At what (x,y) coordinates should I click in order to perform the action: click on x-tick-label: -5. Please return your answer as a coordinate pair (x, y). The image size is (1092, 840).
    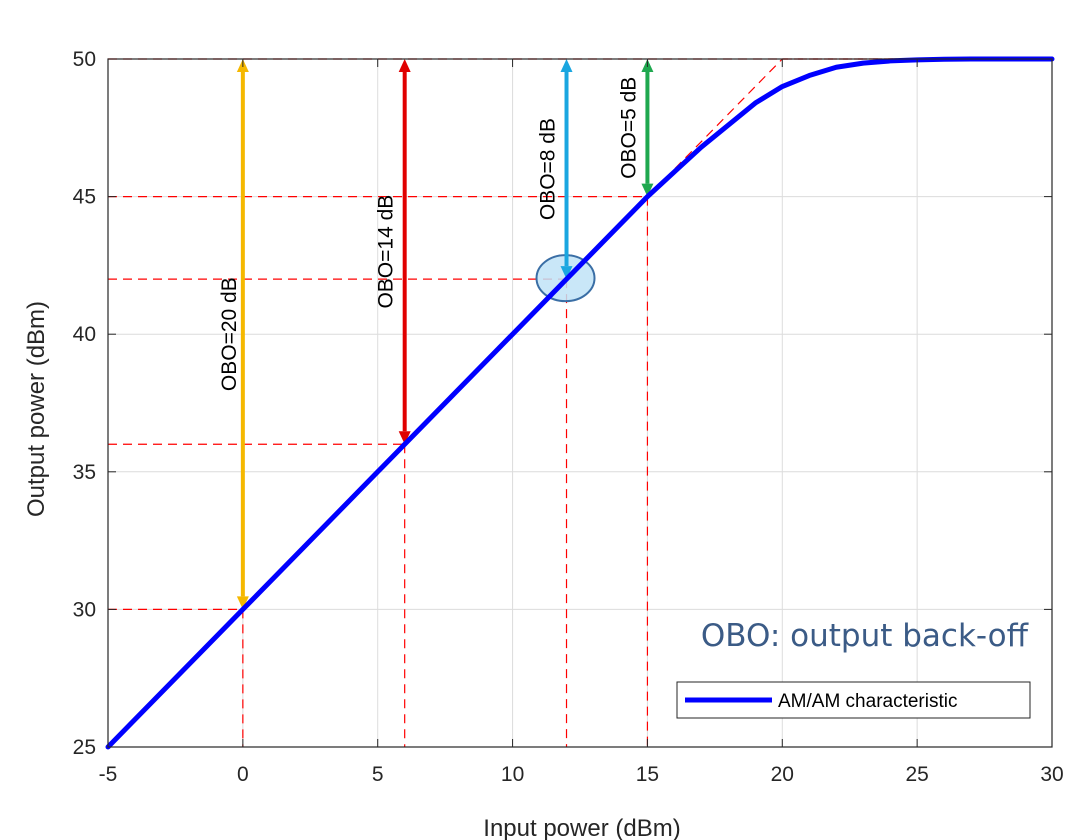
    Looking at the image, I should click on (108, 774).